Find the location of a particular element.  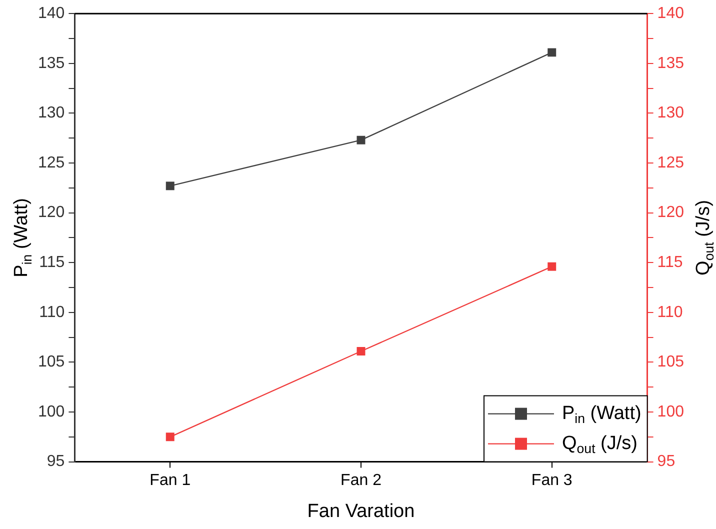

y2-tick-label: 105 is located at coordinates (670, 362).